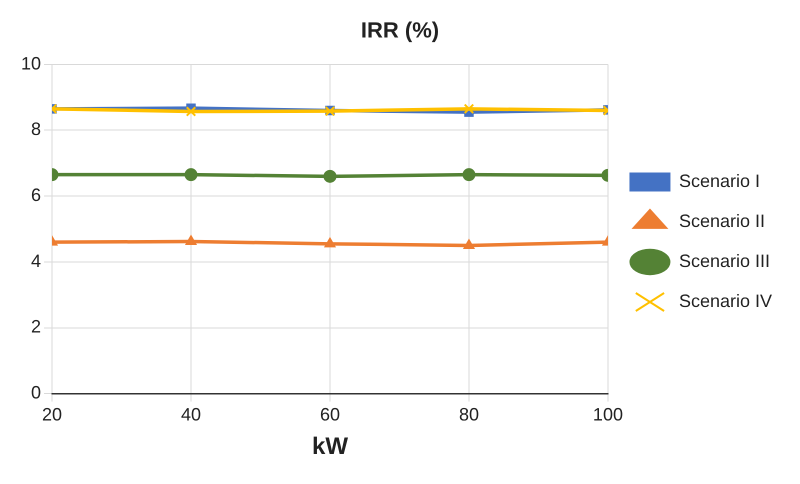  What do you see at coordinates (191, 414) in the screenshot?
I see `x-tick-label: 40` at bounding box center [191, 414].